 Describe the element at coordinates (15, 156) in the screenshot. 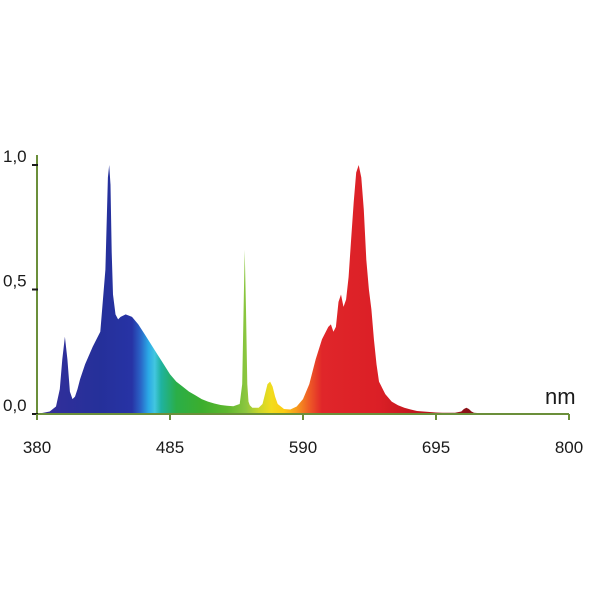

I see `y-tick-label: 1,0` at that location.